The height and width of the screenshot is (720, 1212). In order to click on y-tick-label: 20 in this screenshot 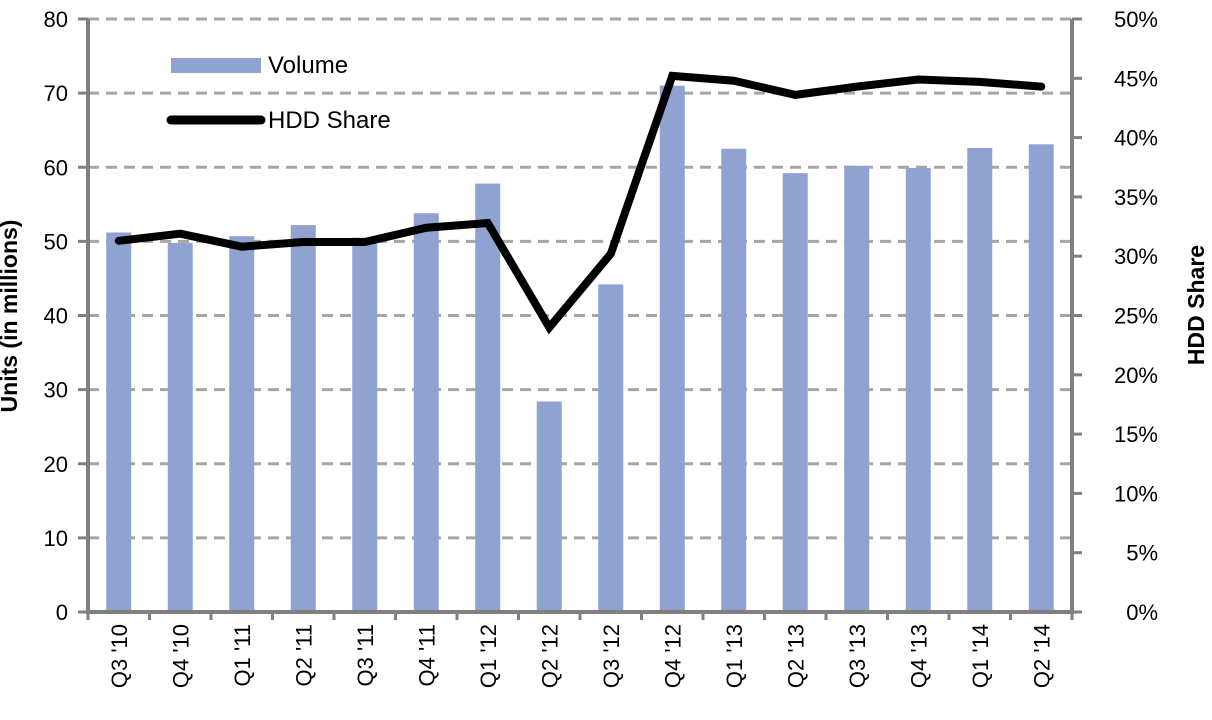, I will do `click(56, 464)`.